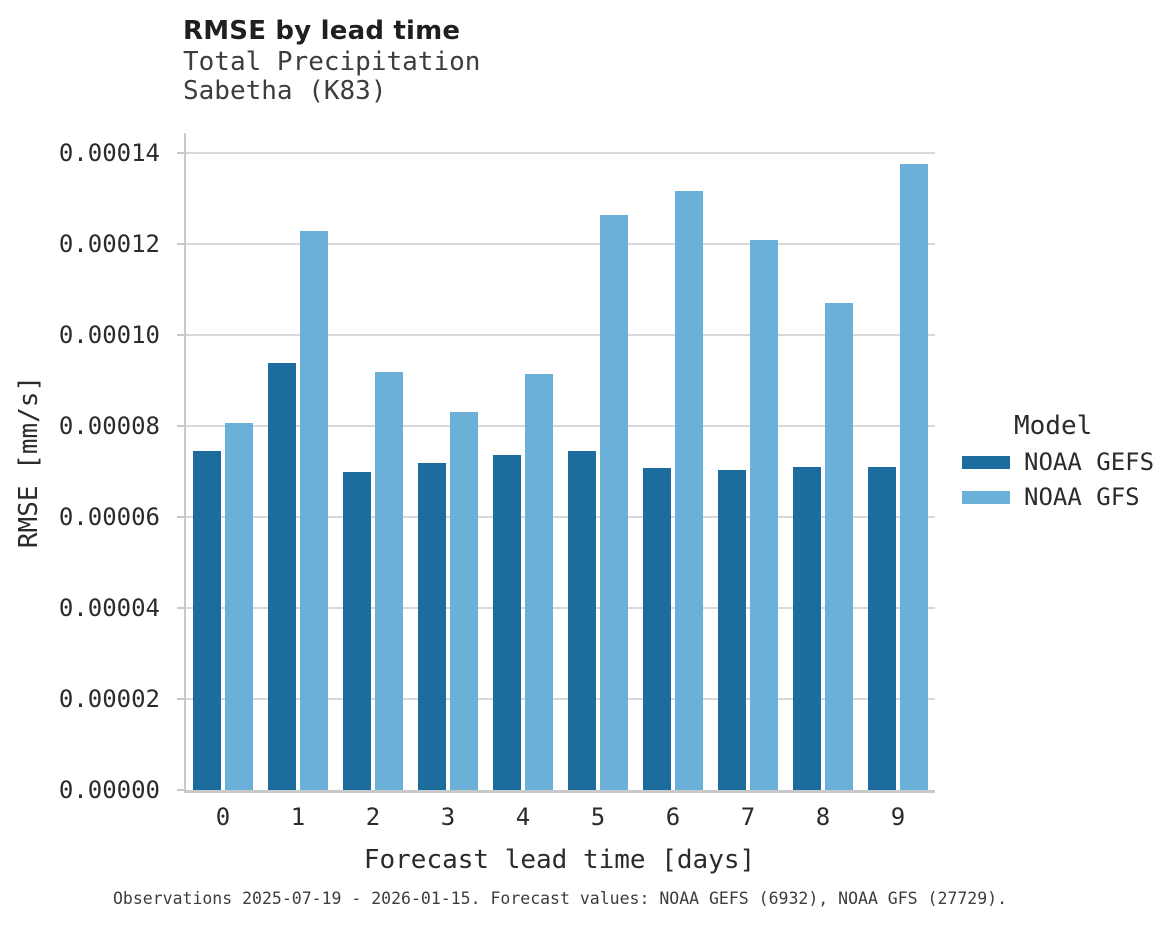 This screenshot has height=928, width=1175. What do you see at coordinates (748, 817) in the screenshot?
I see `x-tick-label: 7` at bounding box center [748, 817].